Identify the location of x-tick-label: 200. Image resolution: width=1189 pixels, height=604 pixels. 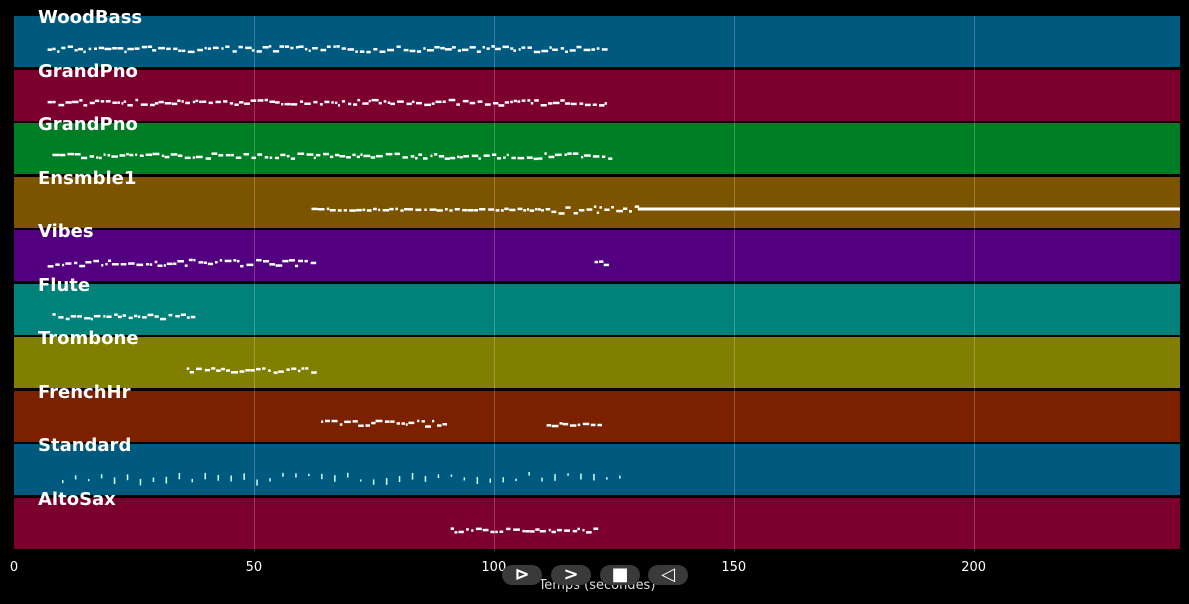
(974, 567).